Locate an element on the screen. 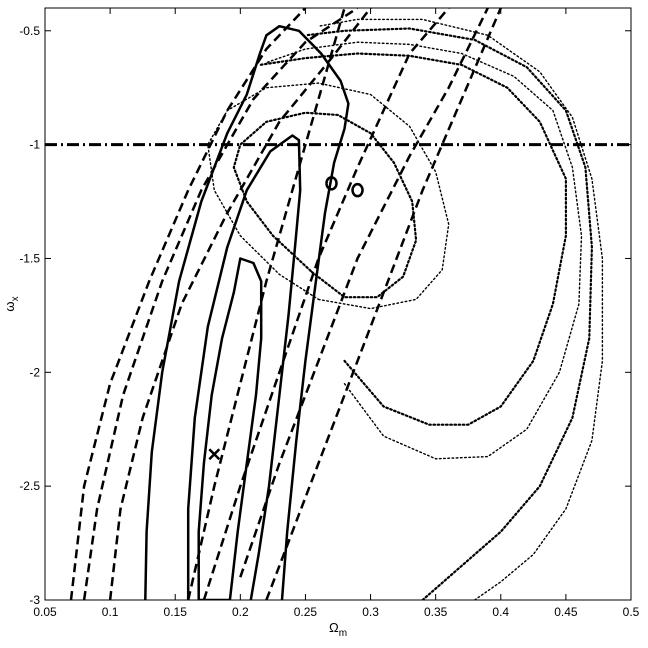 This screenshot has height=648, width=648. series-curve-12-dotted is located at coordinates (325, 205).